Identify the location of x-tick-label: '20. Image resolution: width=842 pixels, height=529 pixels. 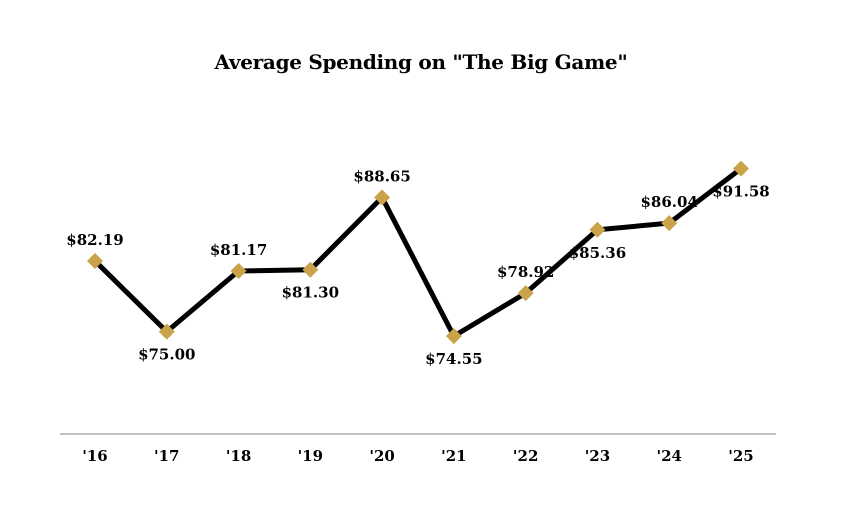
(381, 456).